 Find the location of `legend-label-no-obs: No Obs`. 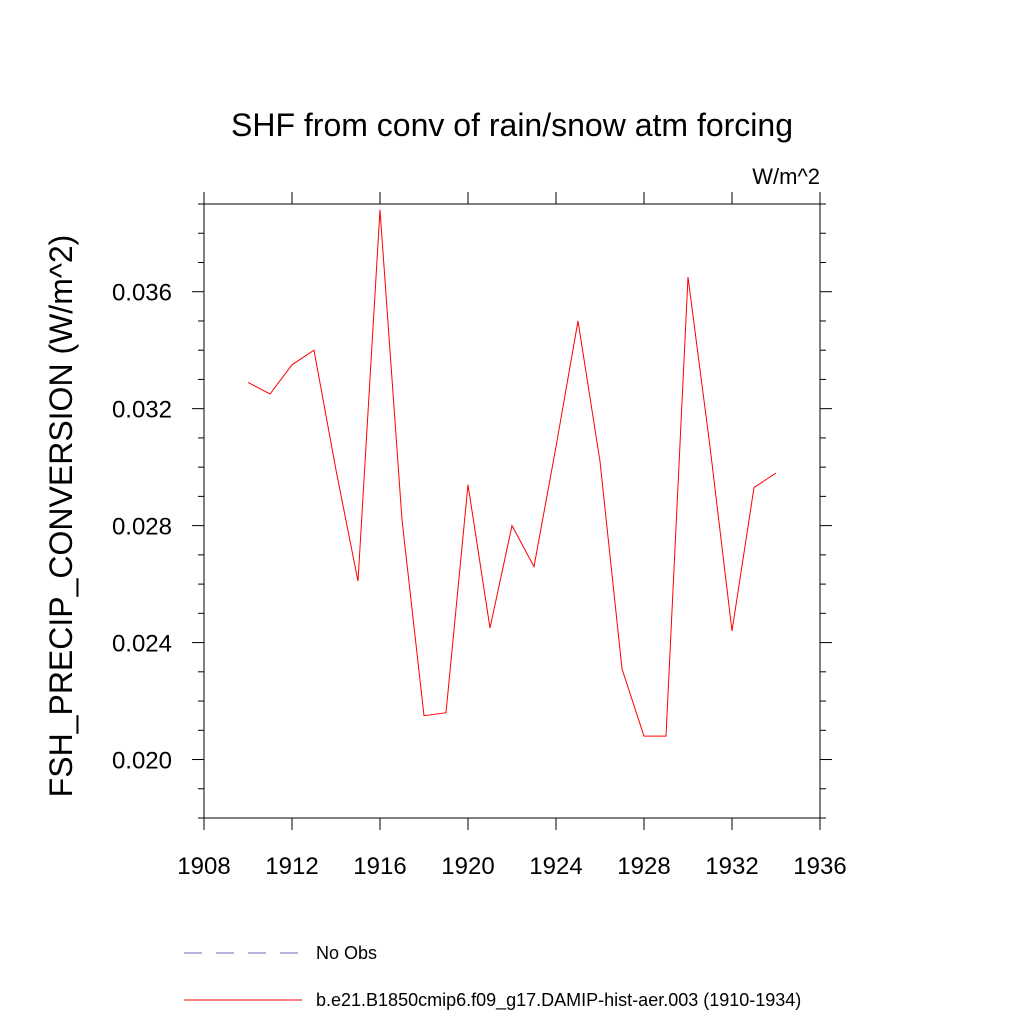

legend-label-no-obs: No Obs is located at coordinates (346, 953).